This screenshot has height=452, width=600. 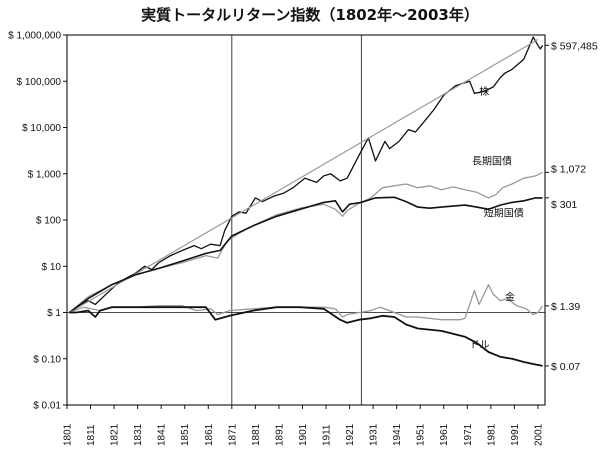 I want to click on y-tick-label: $ 1, so click(x=54, y=313).